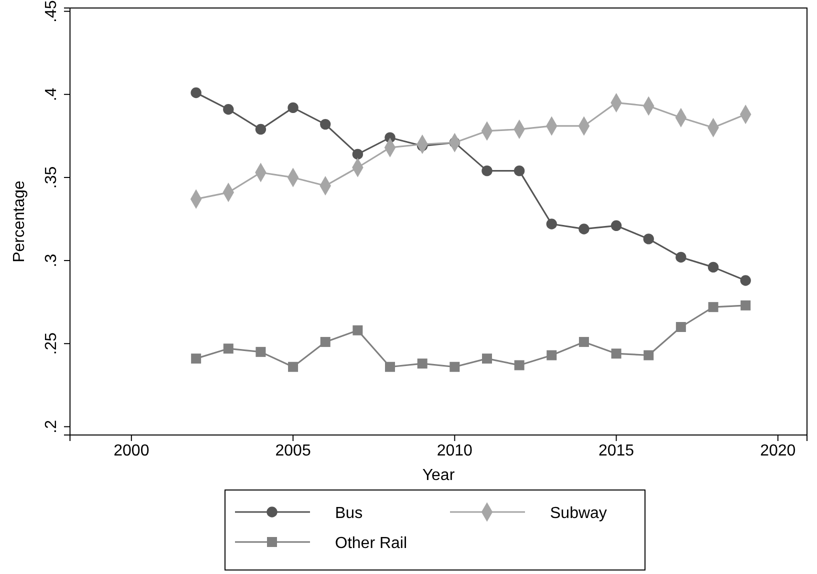  What do you see at coordinates (19, 221) in the screenshot?
I see `y-axis-title: Percentage` at bounding box center [19, 221].